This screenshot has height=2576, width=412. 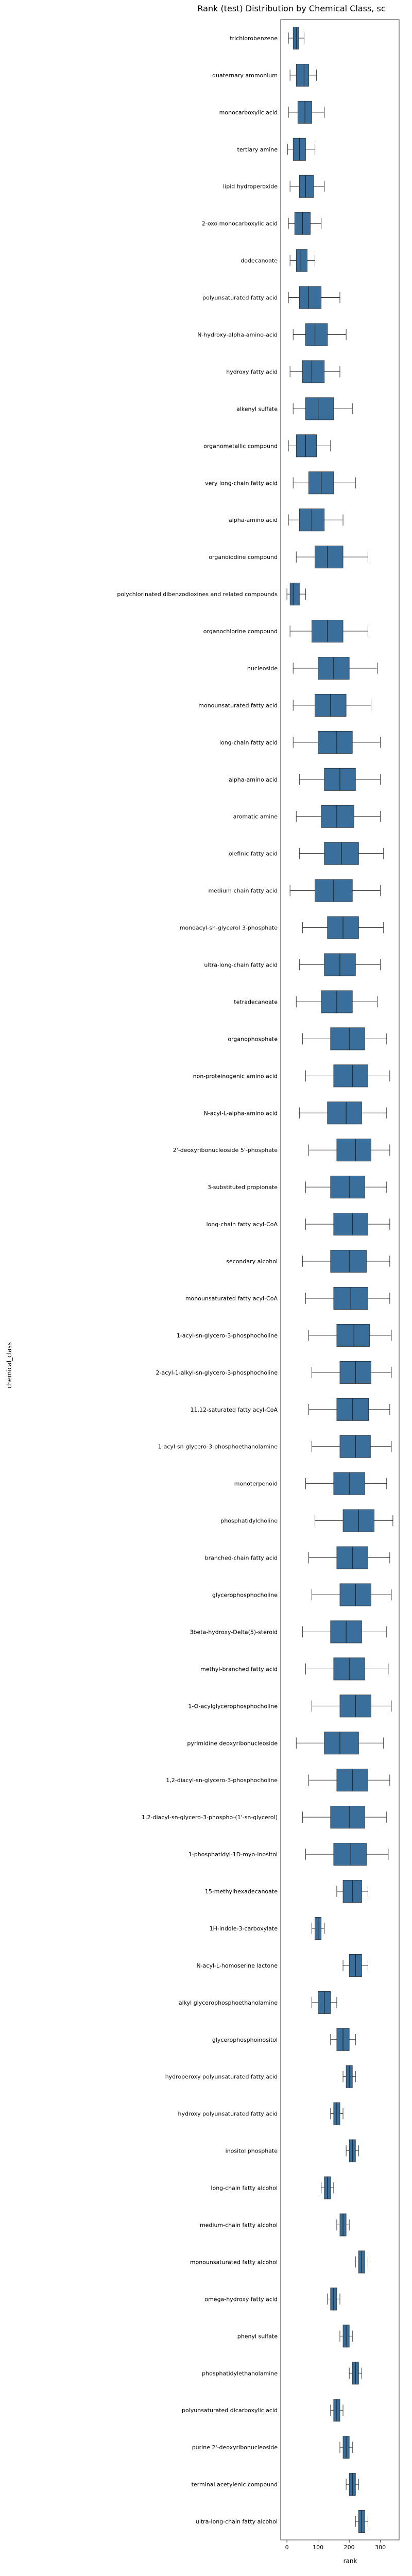 What do you see at coordinates (243, 557) in the screenshot?
I see `category-label: organoiodine compound` at bounding box center [243, 557].